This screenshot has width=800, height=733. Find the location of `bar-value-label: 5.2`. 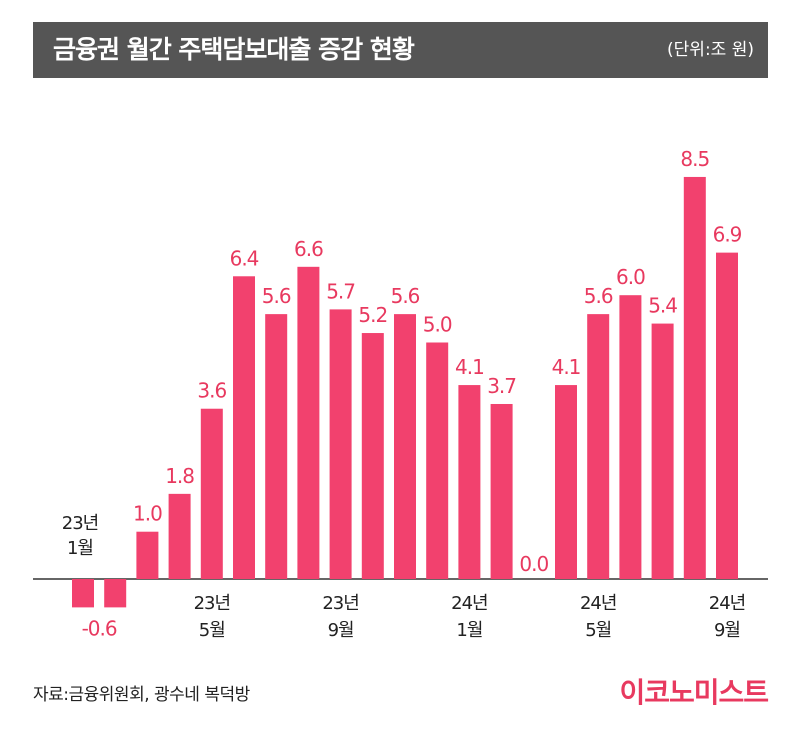

bar-value-label: 5.2 is located at coordinates (372, 315).